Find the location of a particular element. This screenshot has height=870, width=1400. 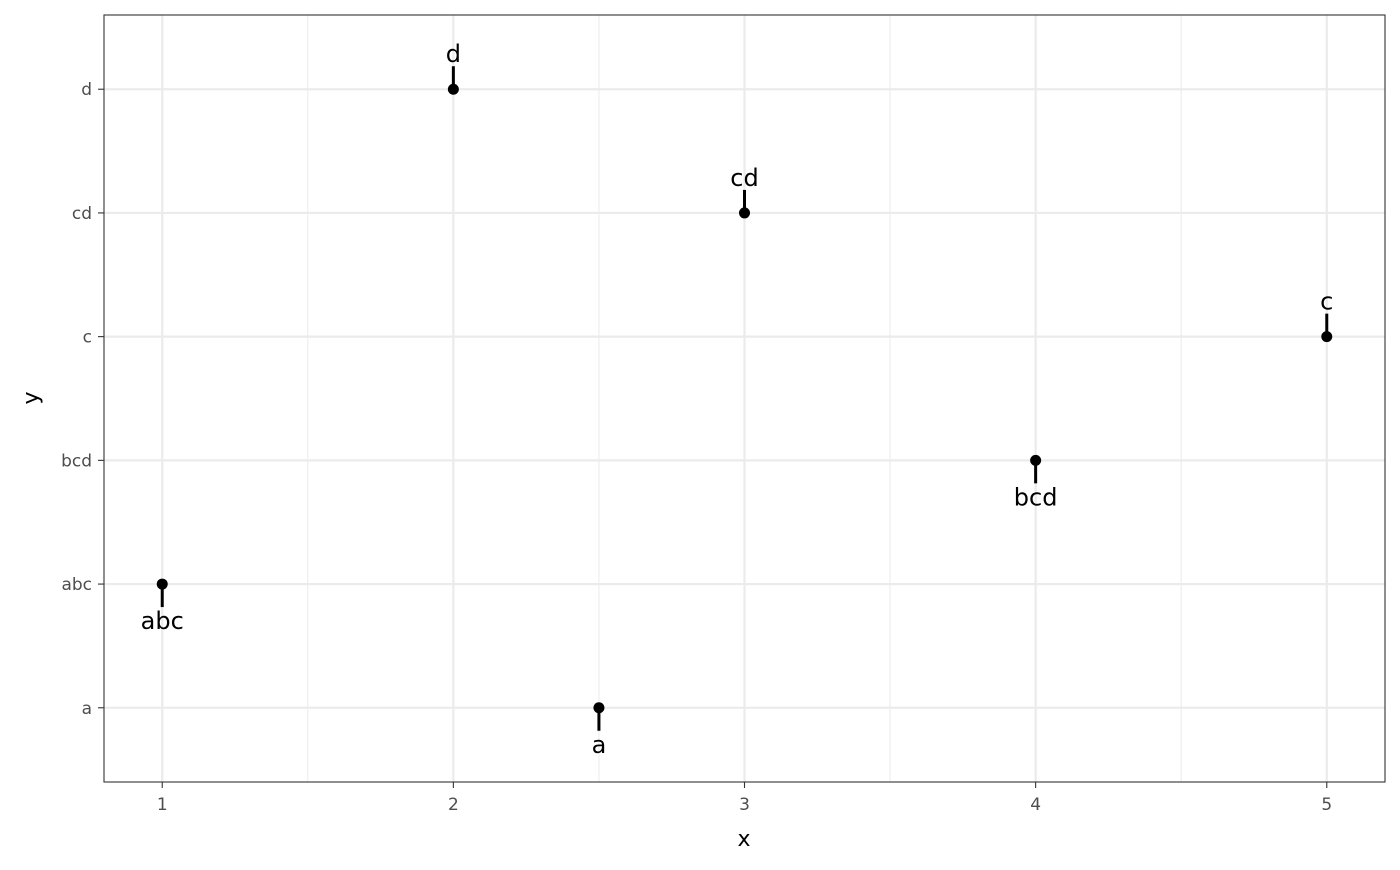

x-tick-label: 2 is located at coordinates (453, 805).